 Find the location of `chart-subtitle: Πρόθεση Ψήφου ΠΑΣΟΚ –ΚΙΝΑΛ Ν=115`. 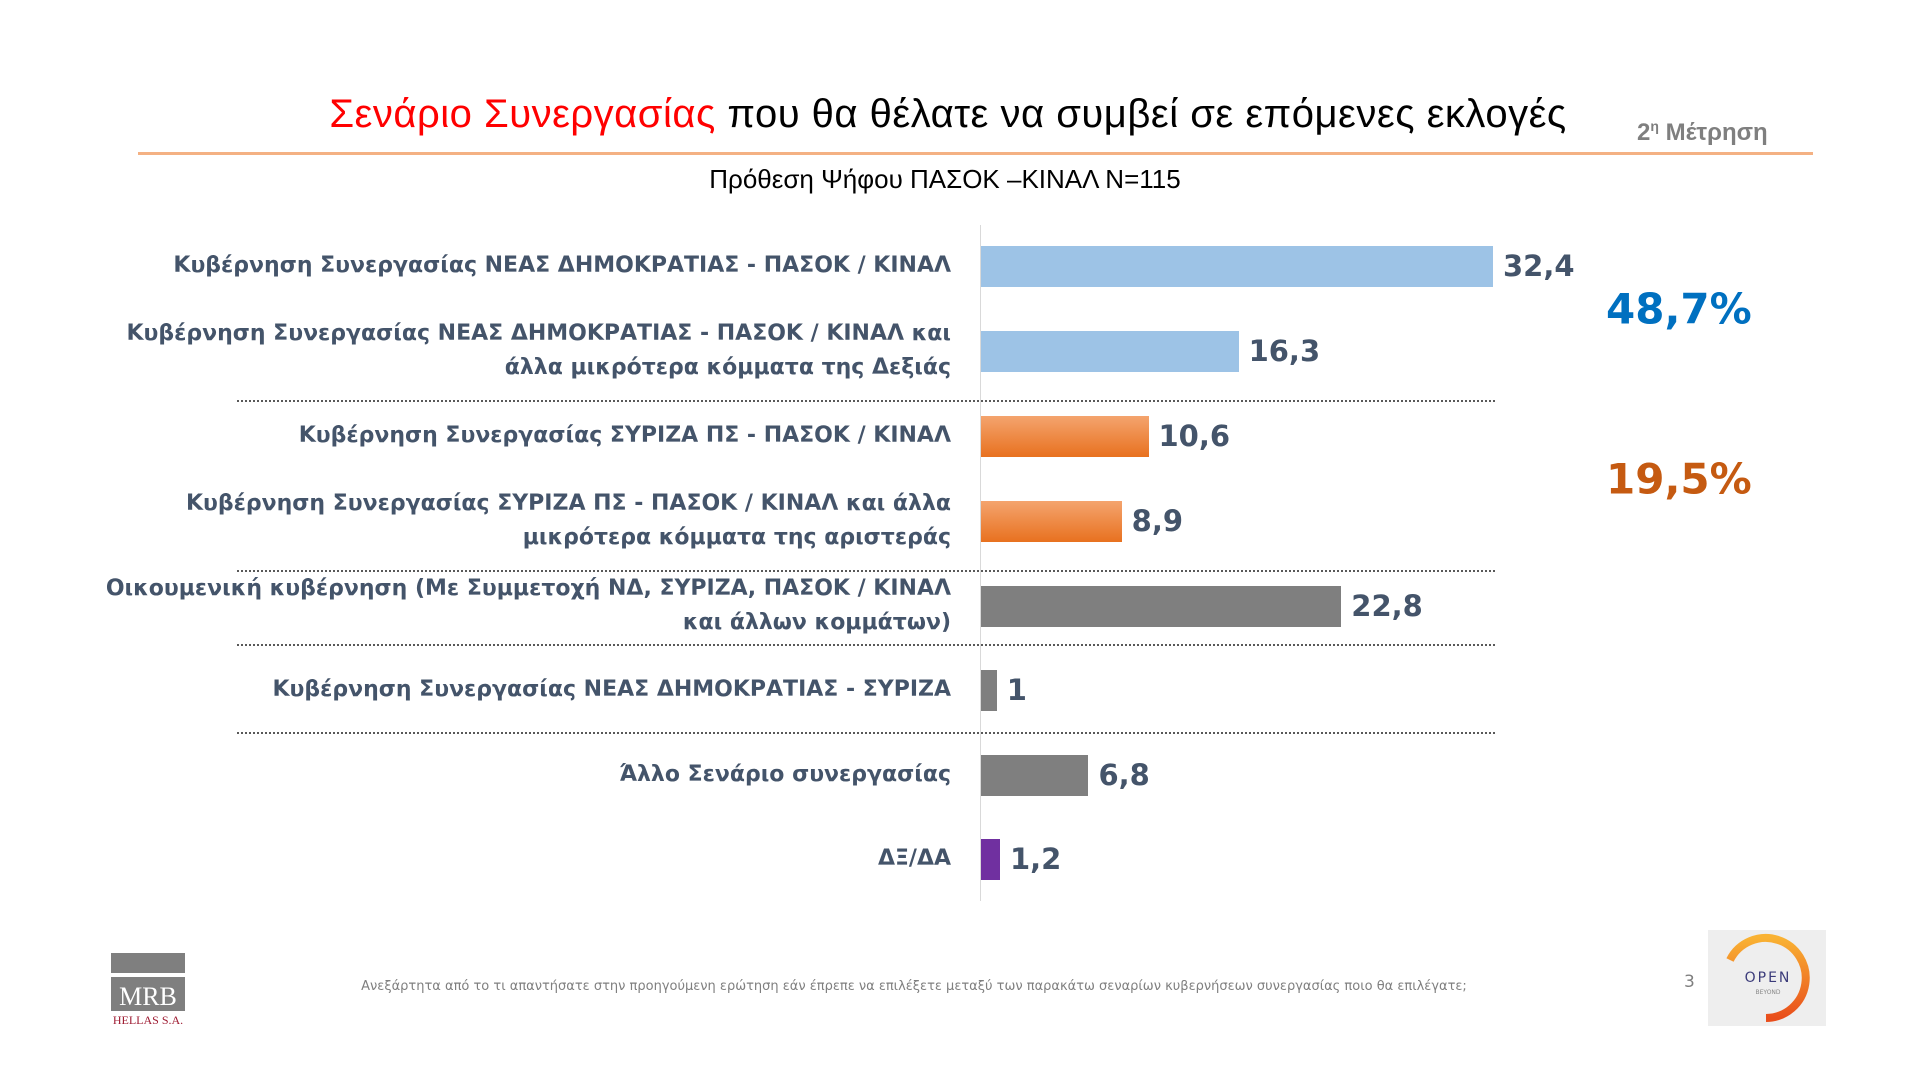

chart-subtitle: Πρόθεση Ψήφου ΠΑΣΟΚ –ΚΙΝΑΛ Ν=115 is located at coordinates (945, 179).